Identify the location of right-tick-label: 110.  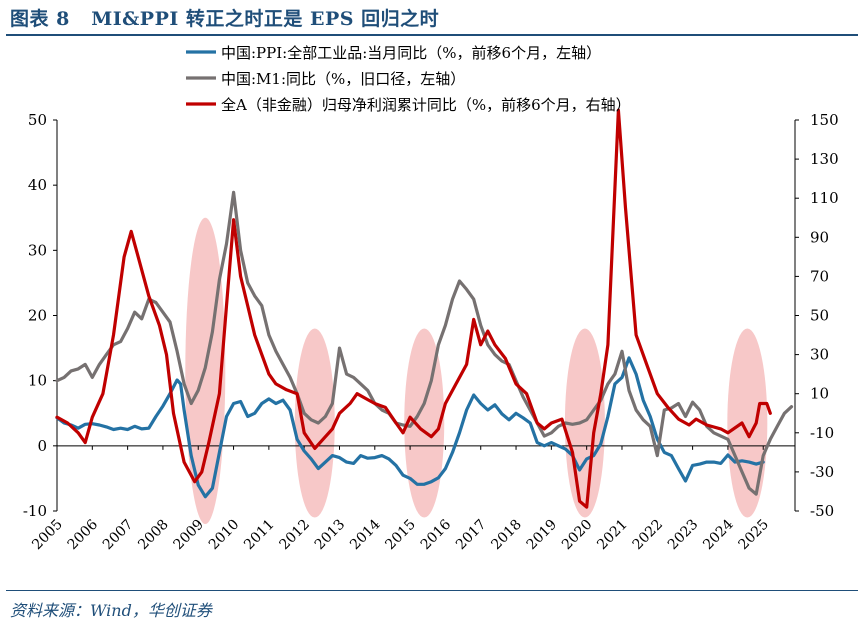
(824, 198).